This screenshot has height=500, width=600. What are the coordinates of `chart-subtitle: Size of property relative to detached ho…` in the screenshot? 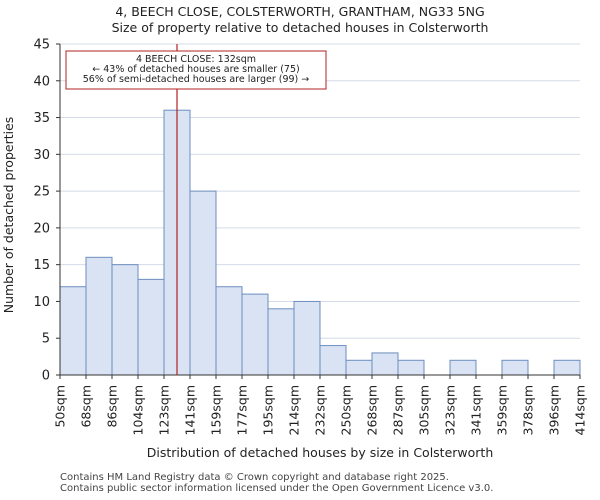 It's located at (300, 27).